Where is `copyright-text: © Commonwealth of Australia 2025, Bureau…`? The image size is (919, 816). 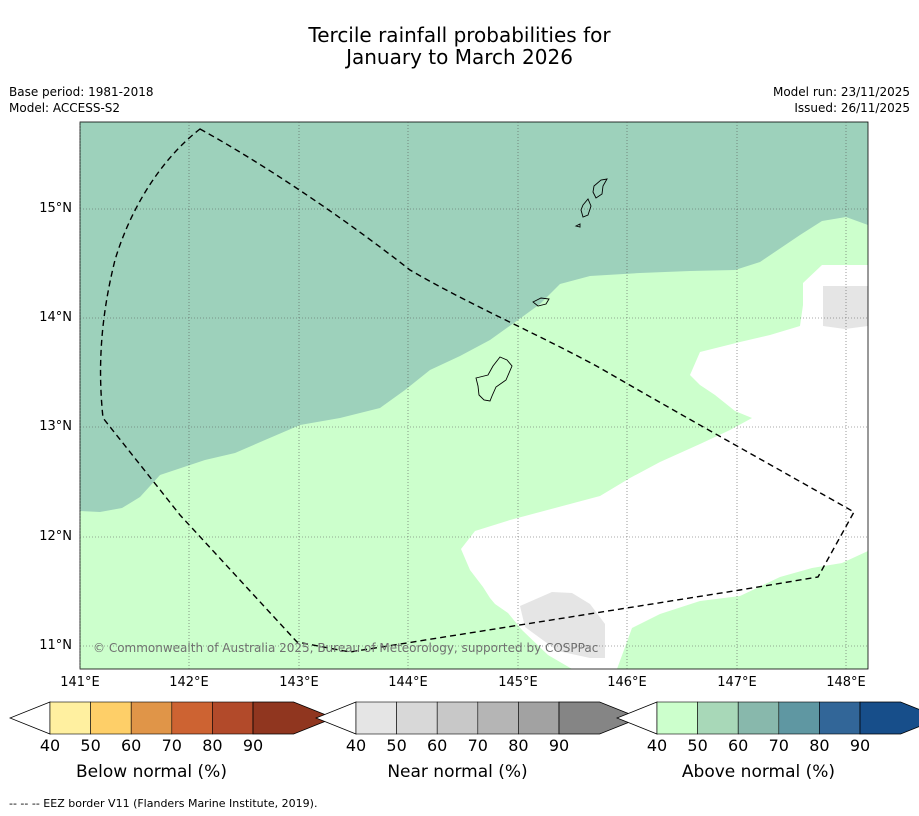 copyright-text: © Commonwealth of Australia 2025, Bureau… is located at coordinates (346, 648).